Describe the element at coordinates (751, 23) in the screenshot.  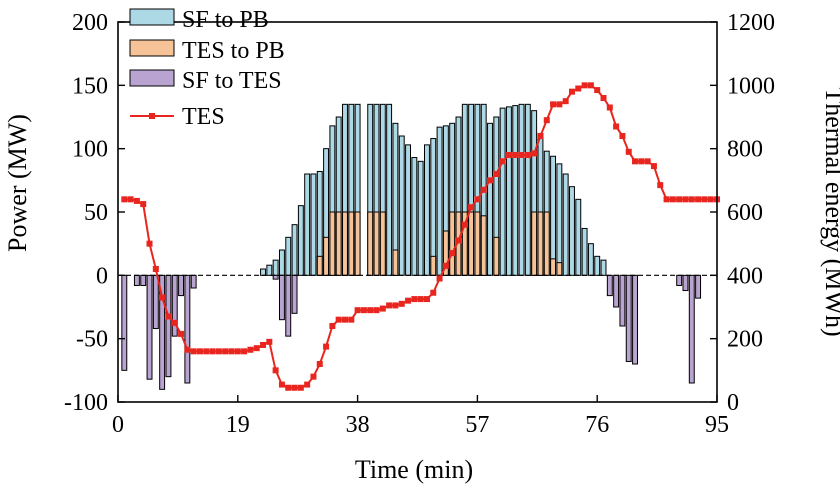
I see `right-tick-label: 1200` at that location.